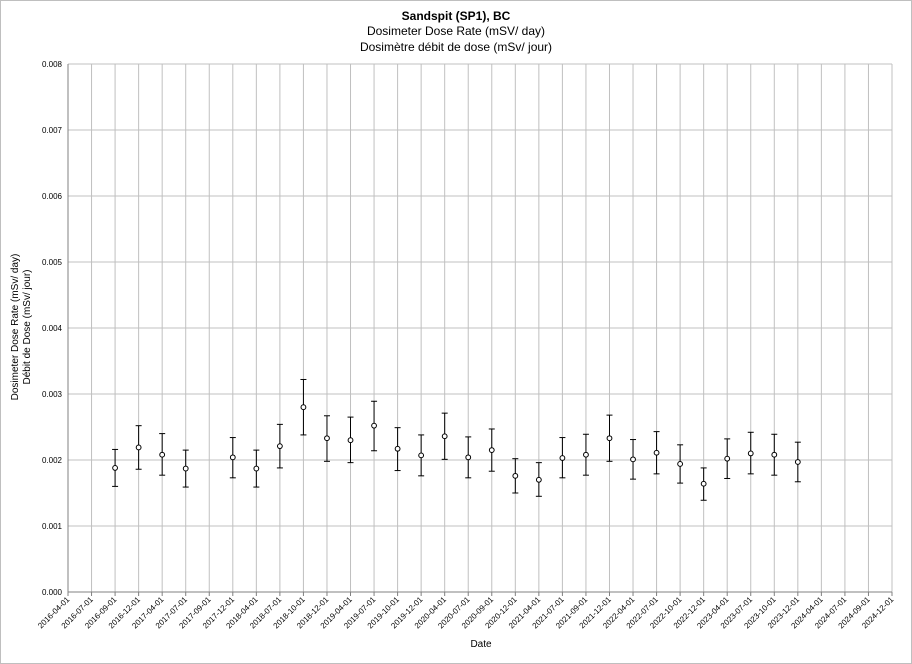 This screenshot has width=912, height=664. I want to click on chart-subtitle-french: Dosimètre débit de dose (mSv/ jour), so click(456, 47).